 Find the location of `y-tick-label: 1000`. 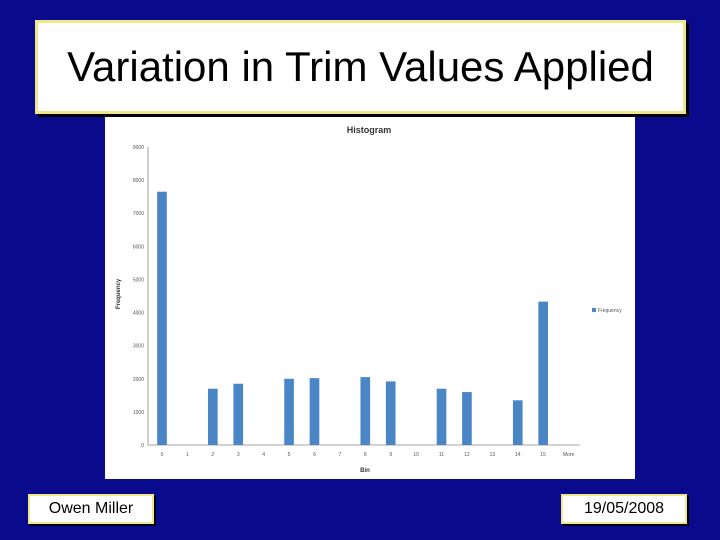

y-tick-label: 1000 is located at coordinates (138, 413).